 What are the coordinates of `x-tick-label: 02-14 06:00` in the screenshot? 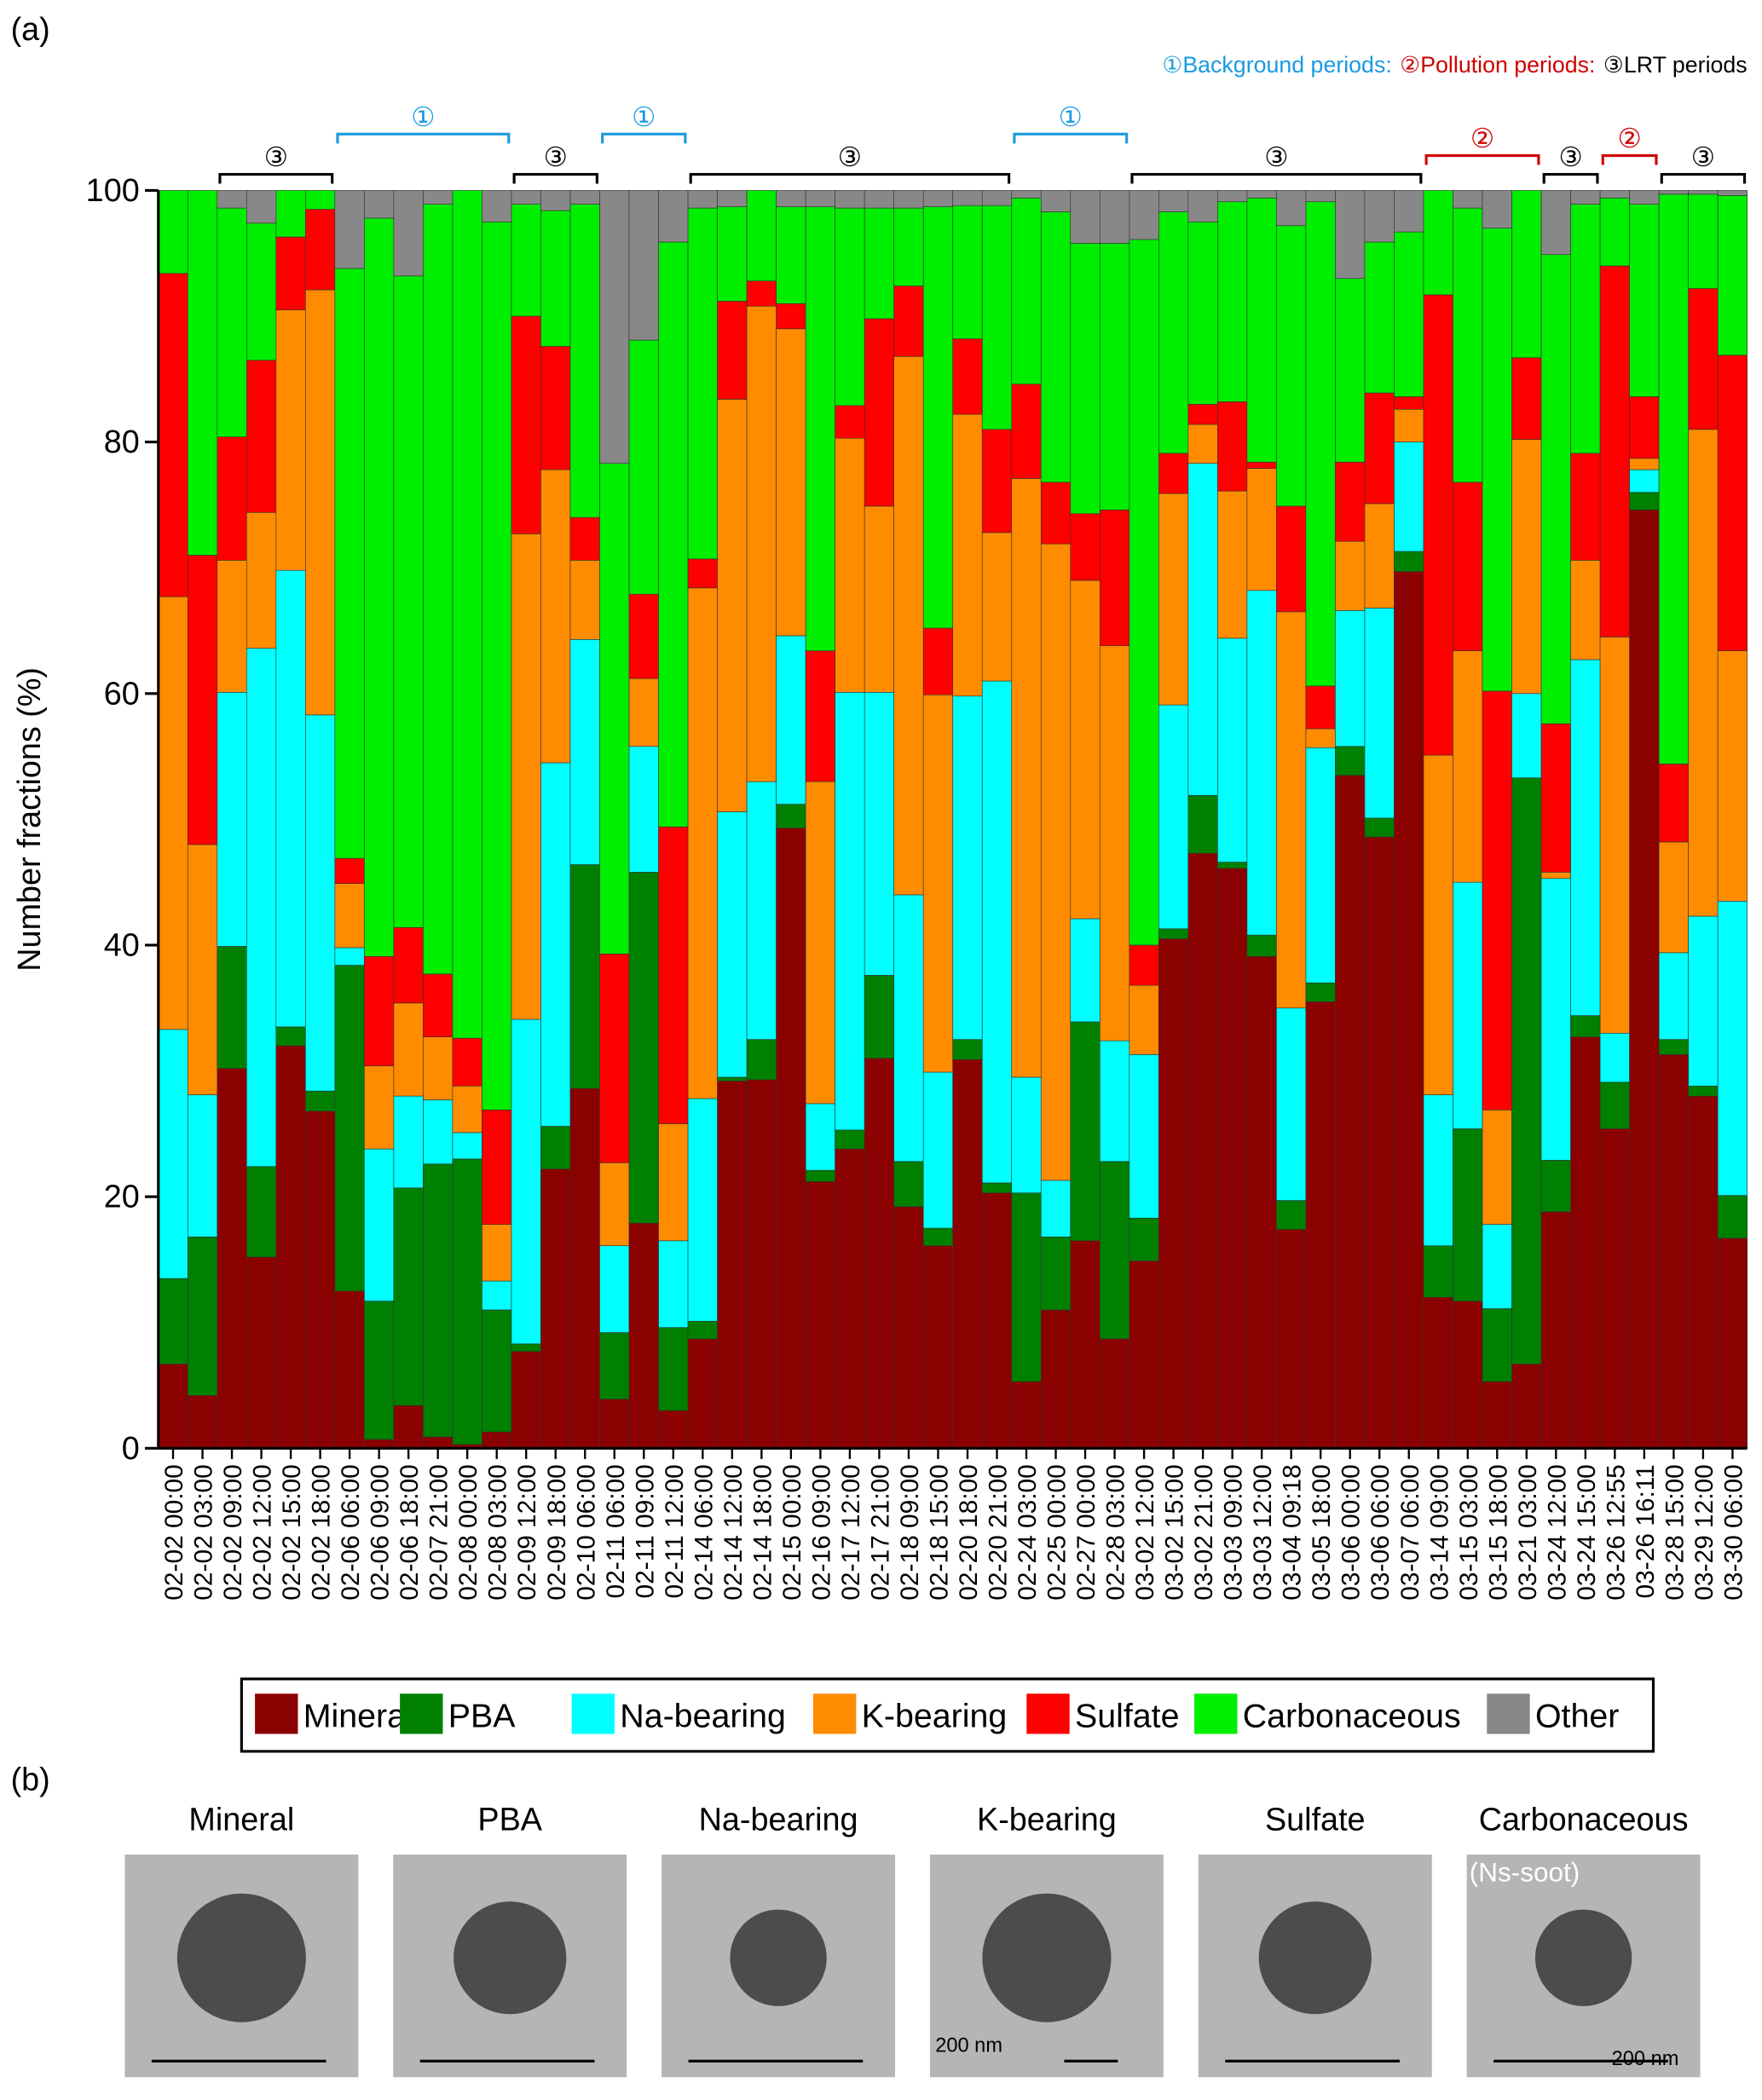 It's located at (704, 1533).